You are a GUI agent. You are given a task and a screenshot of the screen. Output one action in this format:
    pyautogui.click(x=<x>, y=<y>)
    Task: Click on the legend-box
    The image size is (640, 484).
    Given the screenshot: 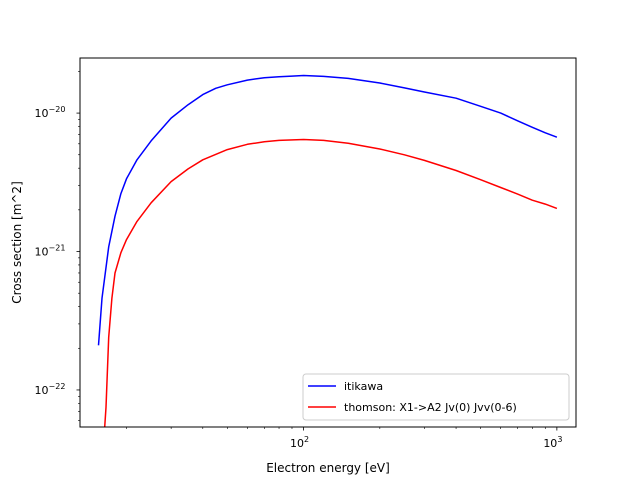 What is the action you would take?
    pyautogui.click(x=436, y=397)
    